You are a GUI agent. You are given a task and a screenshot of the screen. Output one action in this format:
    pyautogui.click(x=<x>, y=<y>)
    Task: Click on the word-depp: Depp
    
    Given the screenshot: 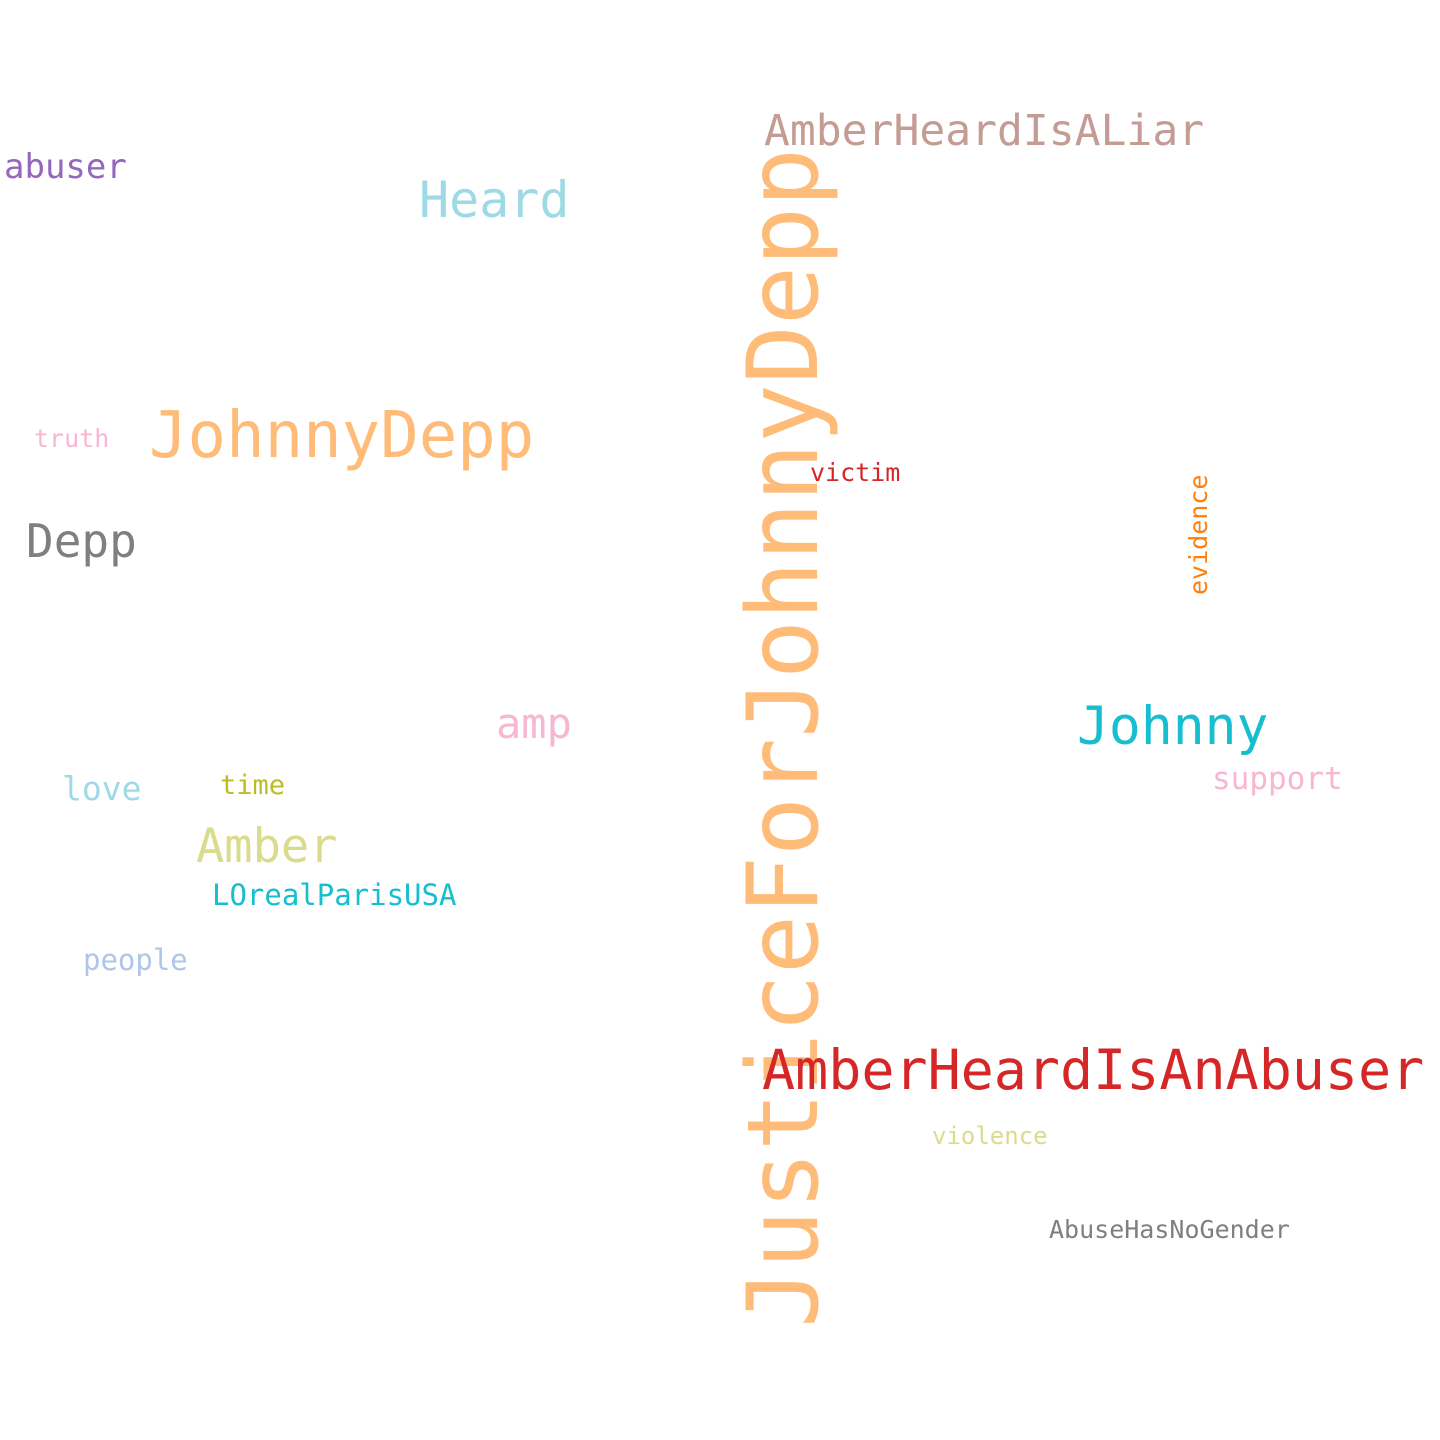 What is the action you would take?
    pyautogui.click(x=81, y=541)
    